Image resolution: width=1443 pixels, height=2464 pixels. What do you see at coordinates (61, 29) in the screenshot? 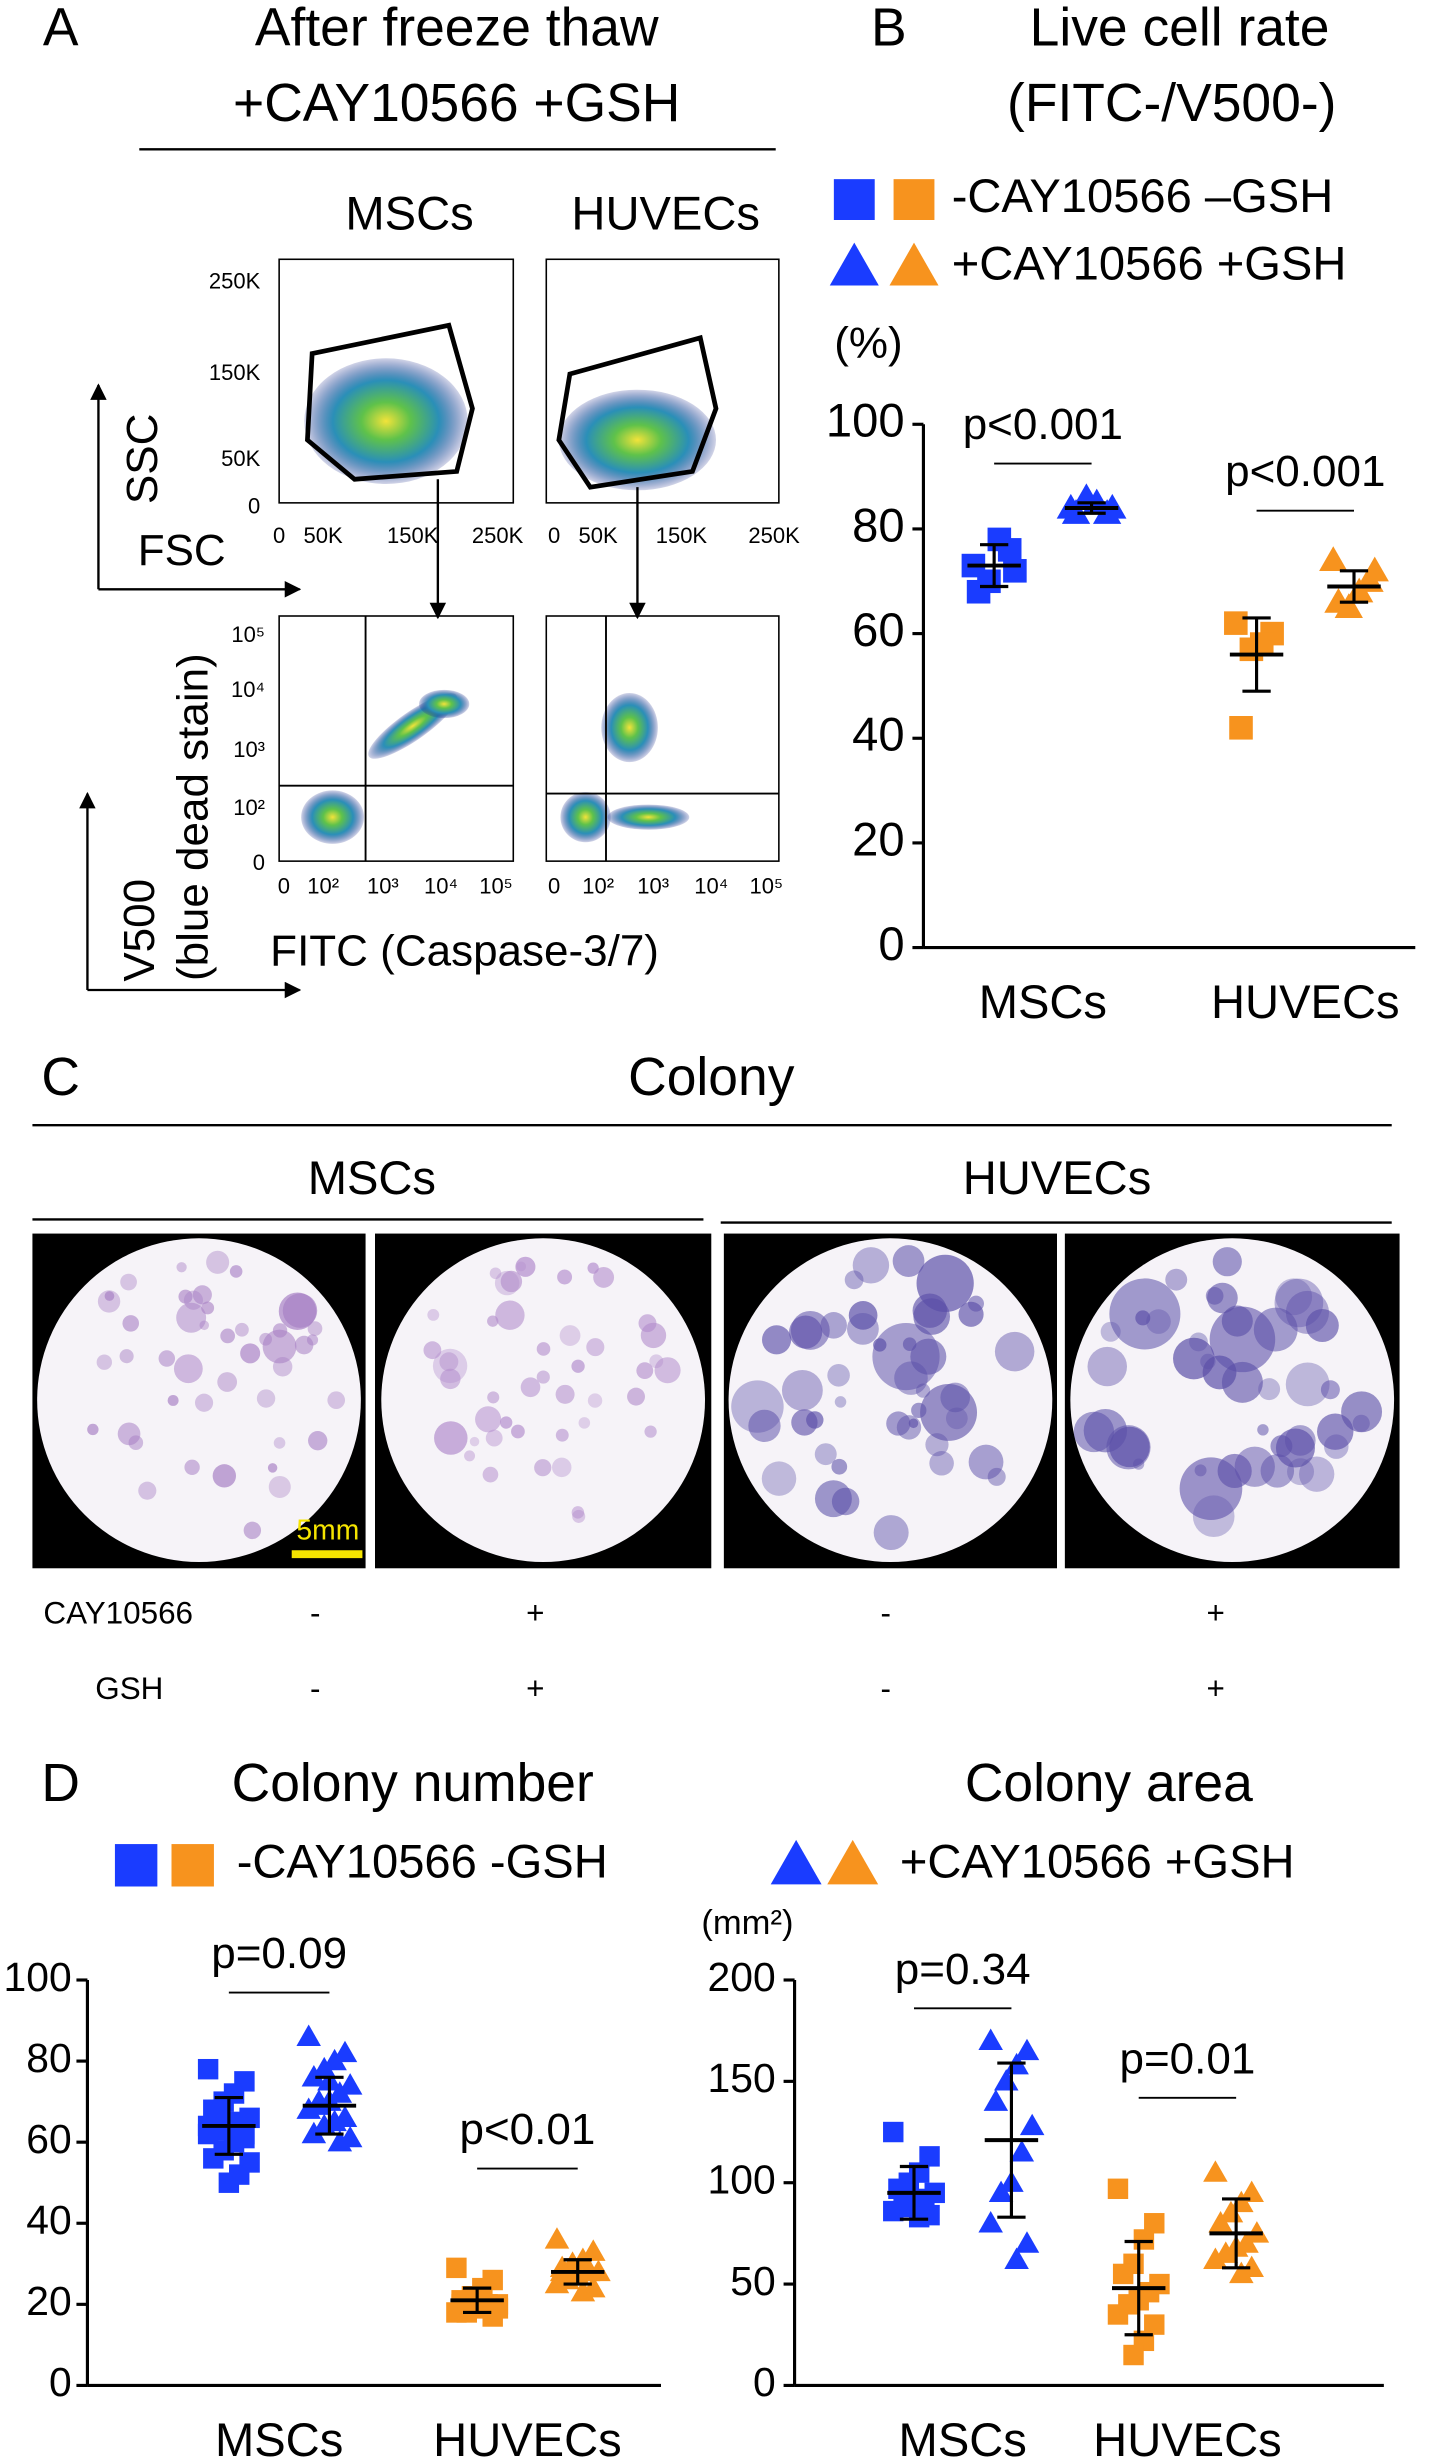
I see `panel-label: A` at bounding box center [61, 29].